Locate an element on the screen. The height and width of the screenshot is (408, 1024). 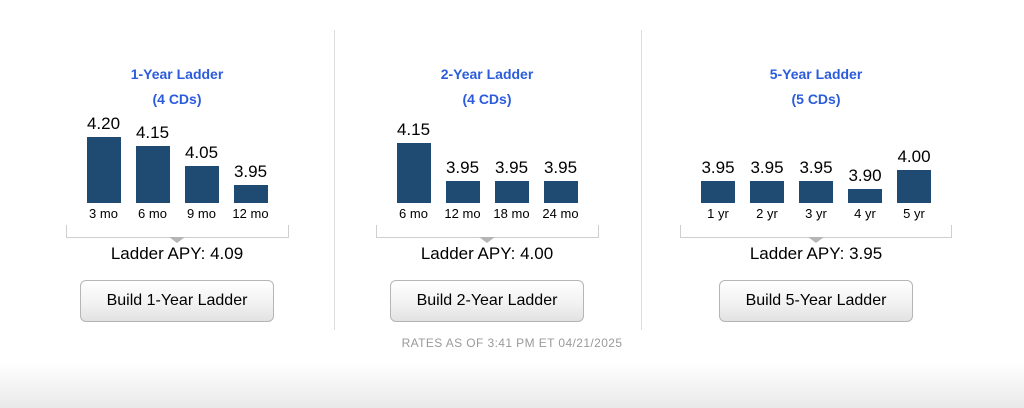
bar-group: 3.95 1 yr is located at coordinates (718, 189).